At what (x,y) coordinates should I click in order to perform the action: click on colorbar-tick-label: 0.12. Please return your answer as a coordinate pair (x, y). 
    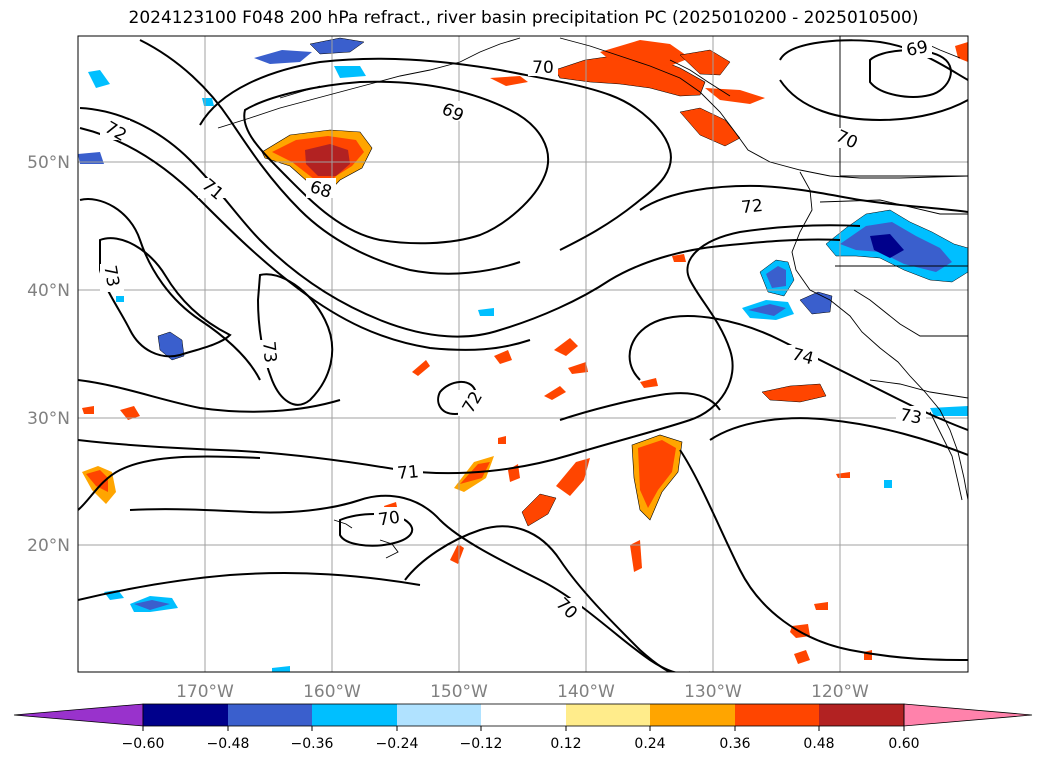
    Looking at the image, I should click on (565, 744).